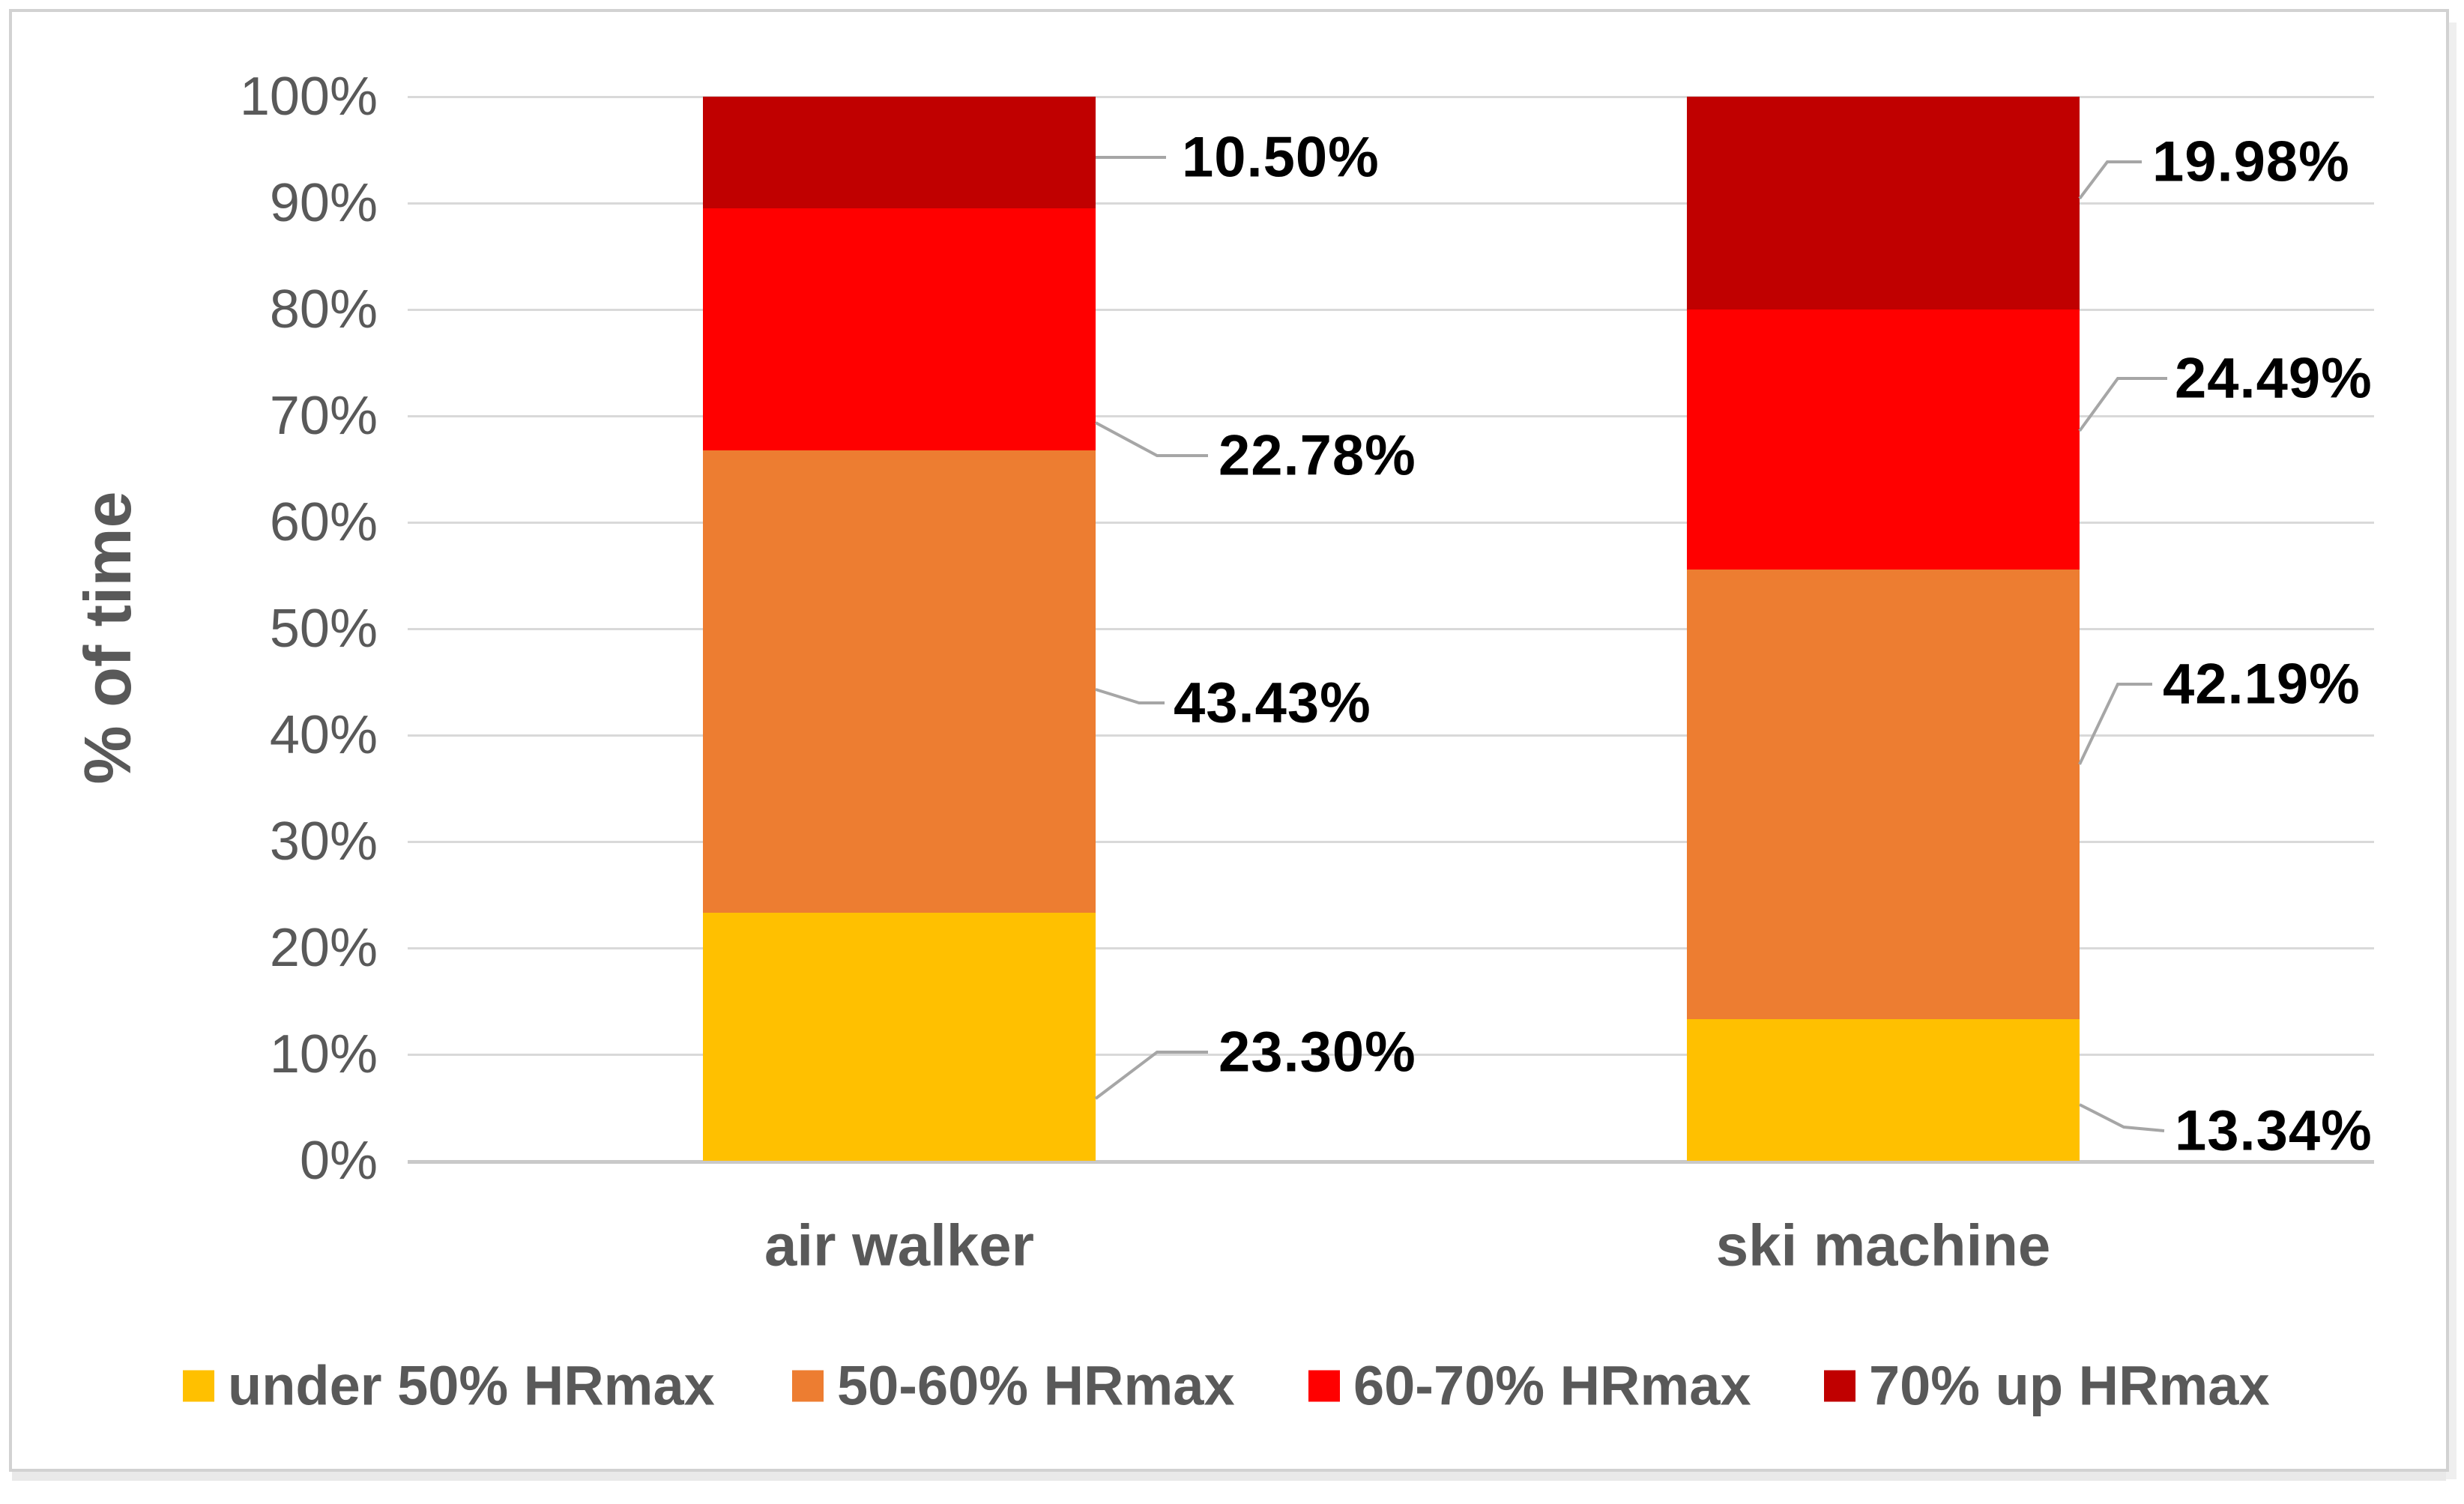  Describe the element at coordinates (323, 735) in the screenshot. I see `y-tick-label: 40%` at that location.